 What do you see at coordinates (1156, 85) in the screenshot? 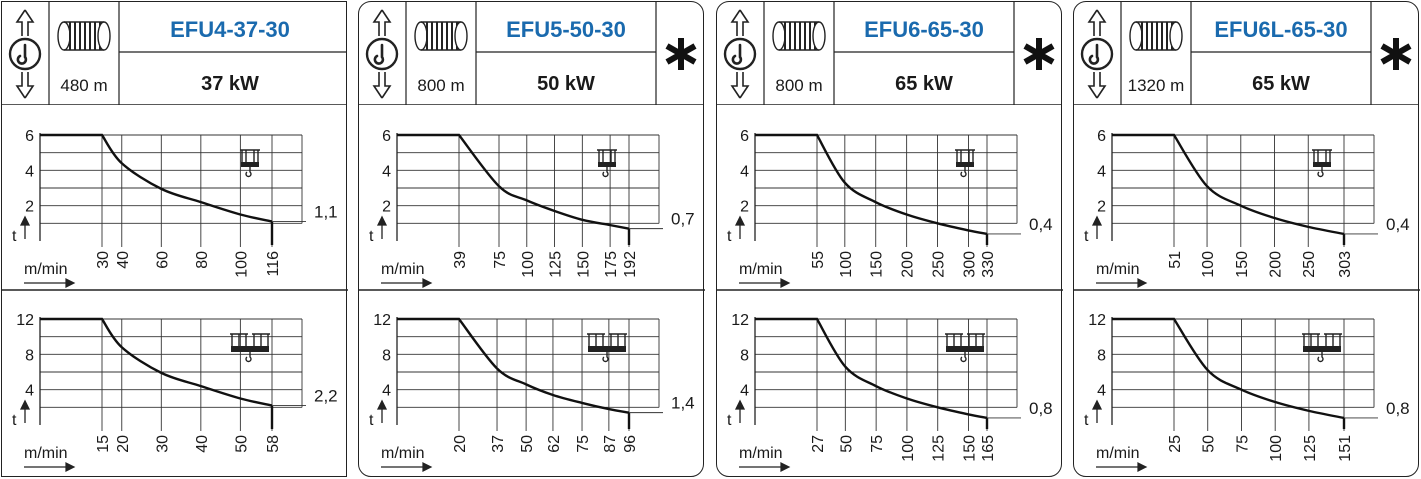
I see `rope-length: 1320 m` at bounding box center [1156, 85].